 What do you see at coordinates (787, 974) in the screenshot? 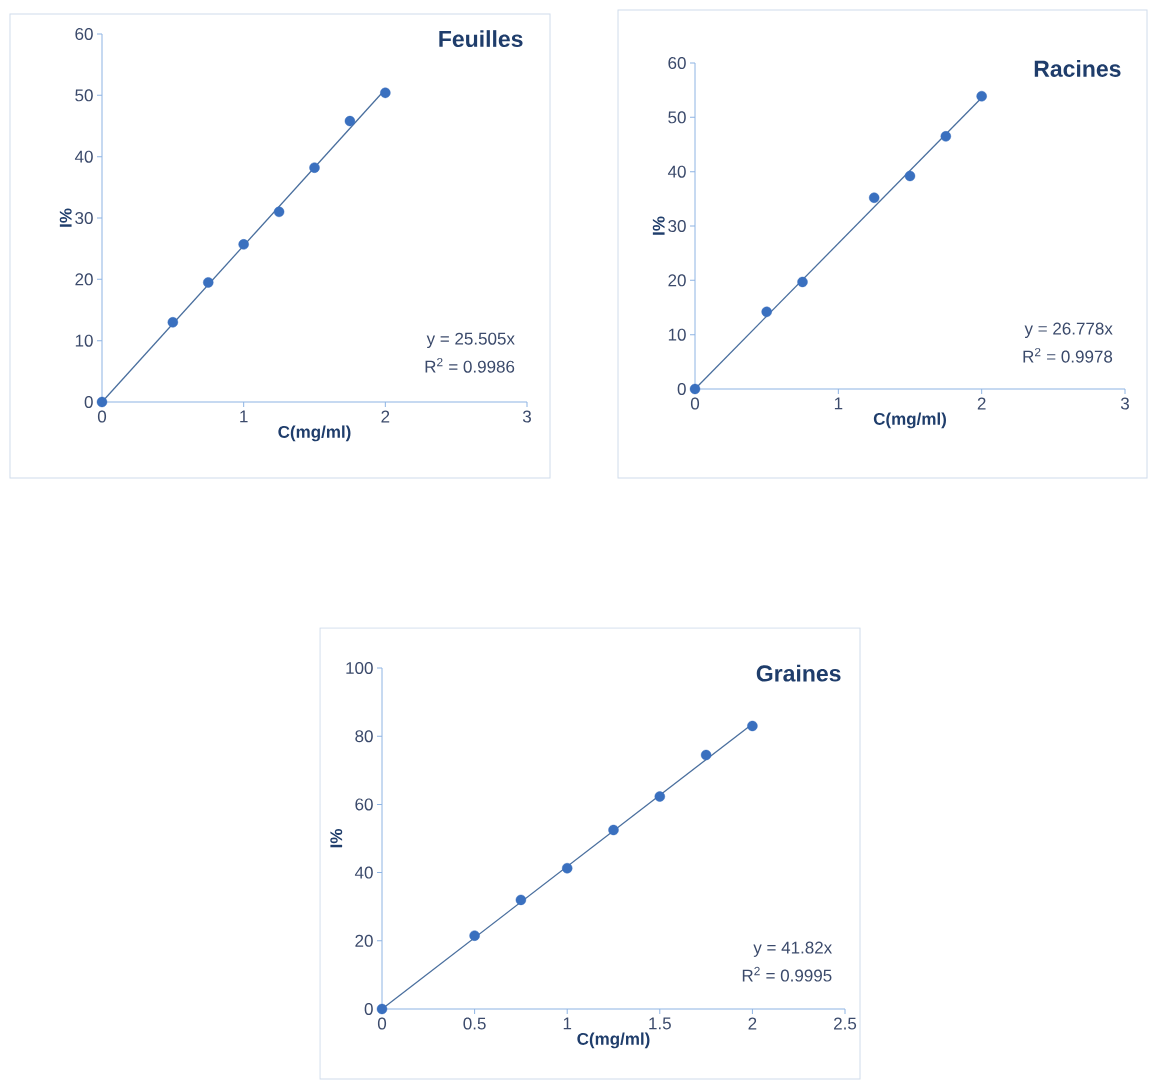
I see `annotation: R$^{2}$ = 0.9995` at bounding box center [787, 974].